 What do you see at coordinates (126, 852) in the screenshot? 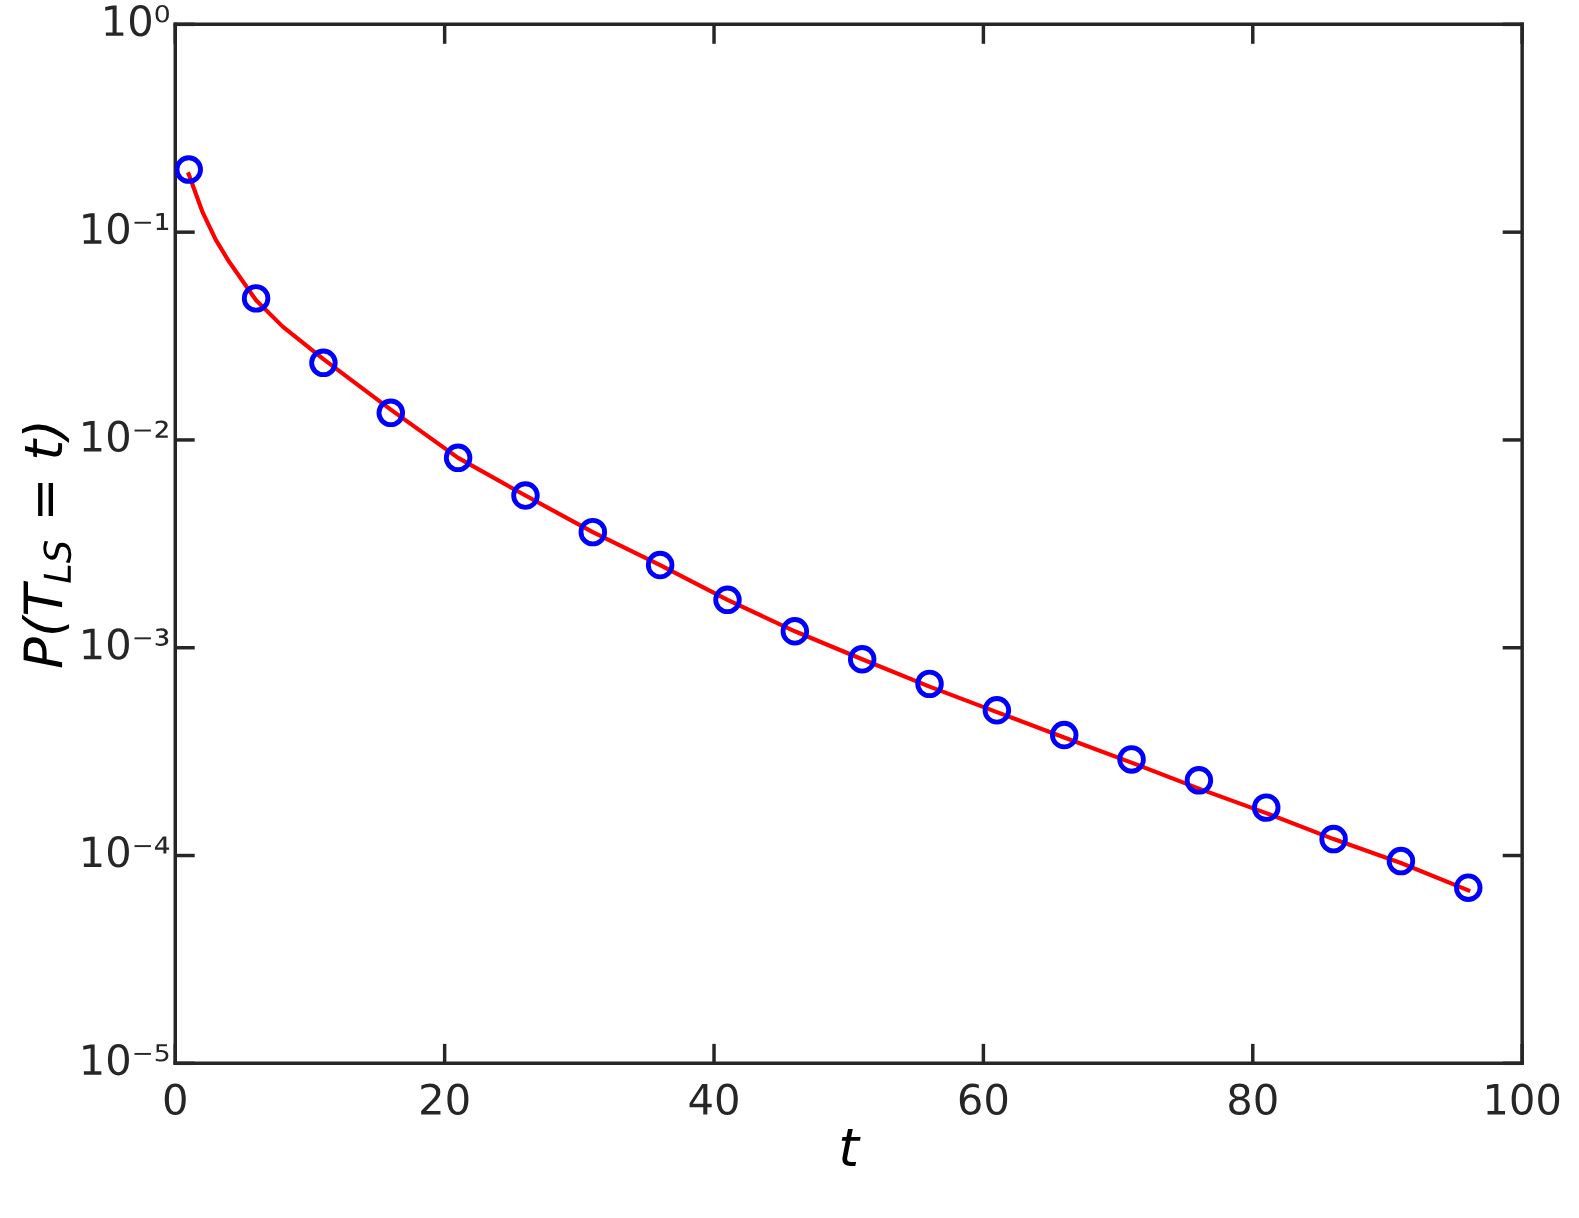
I see `y-tick-label: 10⁻⁴` at bounding box center [126, 852].